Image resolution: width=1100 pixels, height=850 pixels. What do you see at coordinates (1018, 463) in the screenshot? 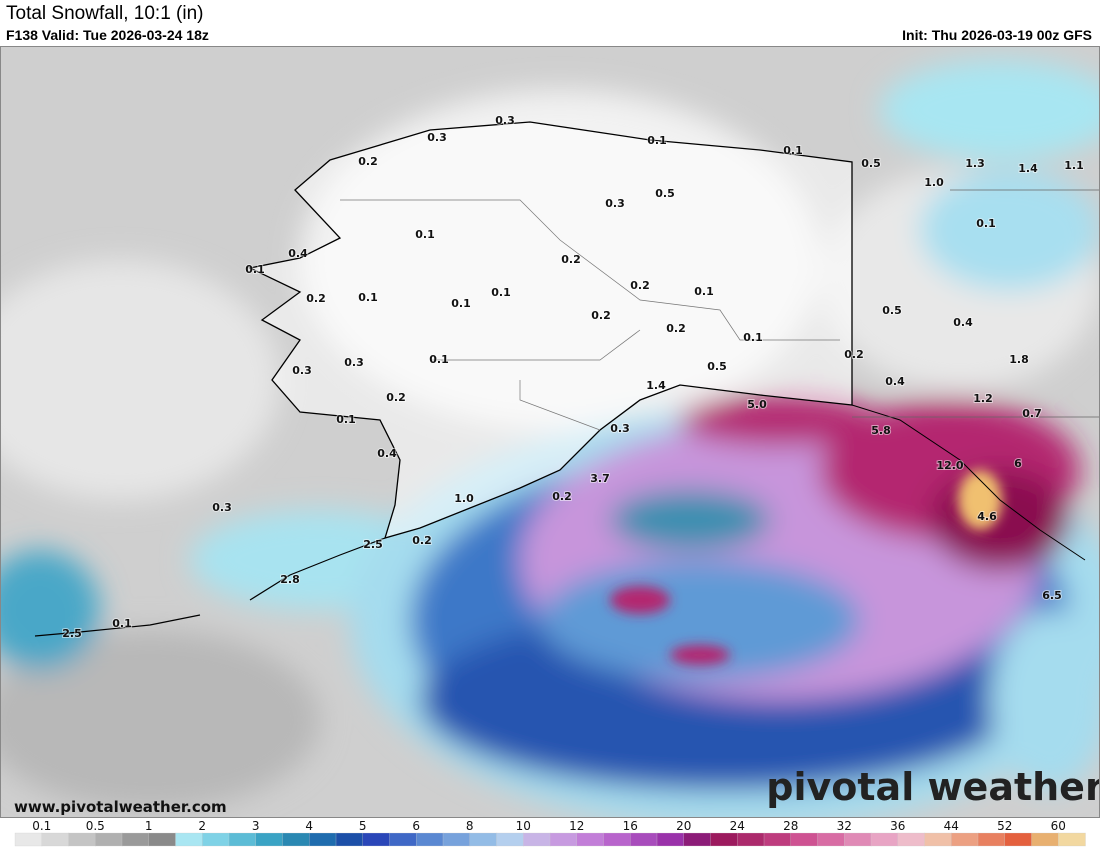
I see `snow-label: 6` at bounding box center [1018, 463].